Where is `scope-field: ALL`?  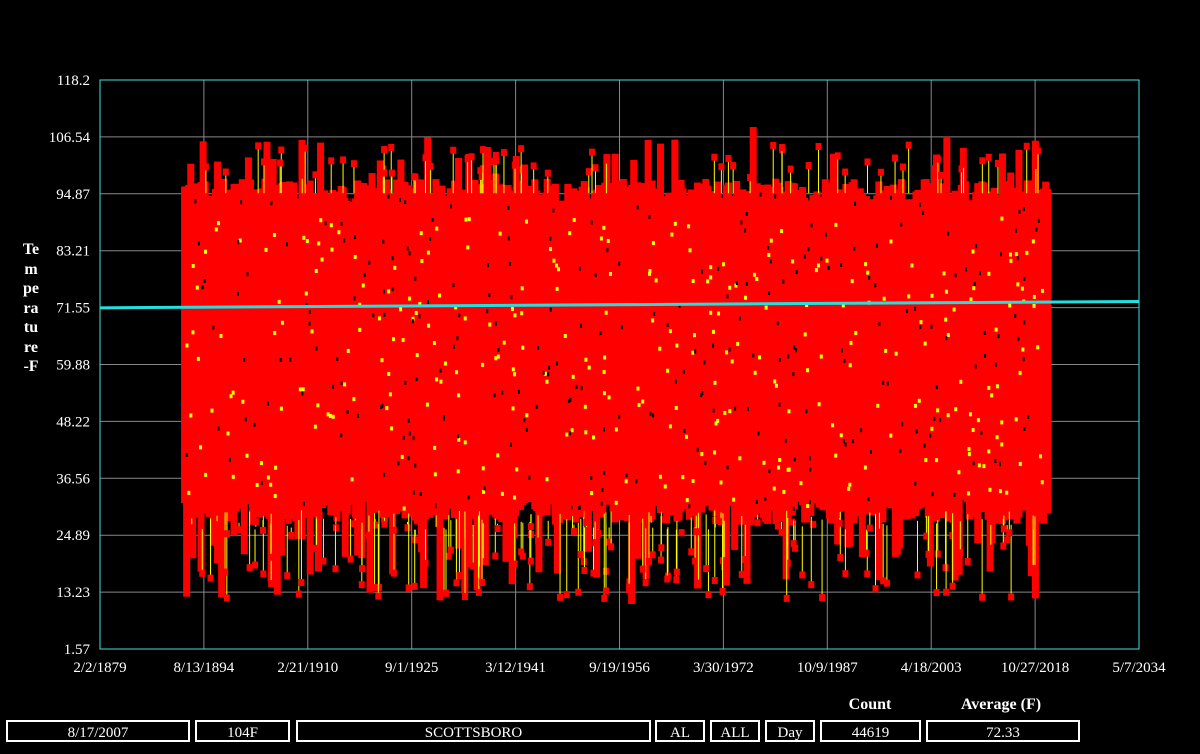
scope-field: ALL is located at coordinates (735, 731).